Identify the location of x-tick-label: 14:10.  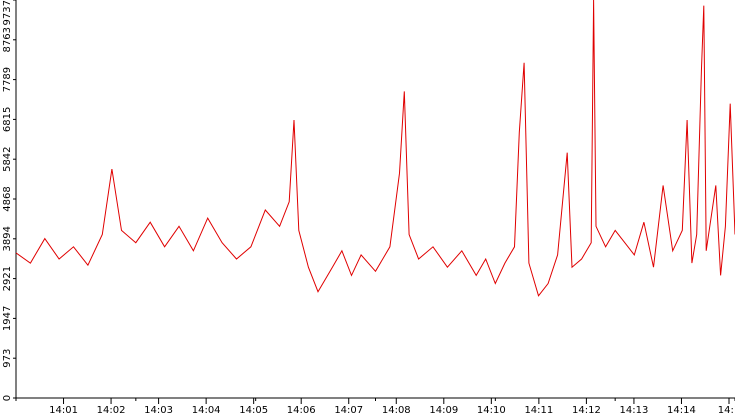
(491, 410).